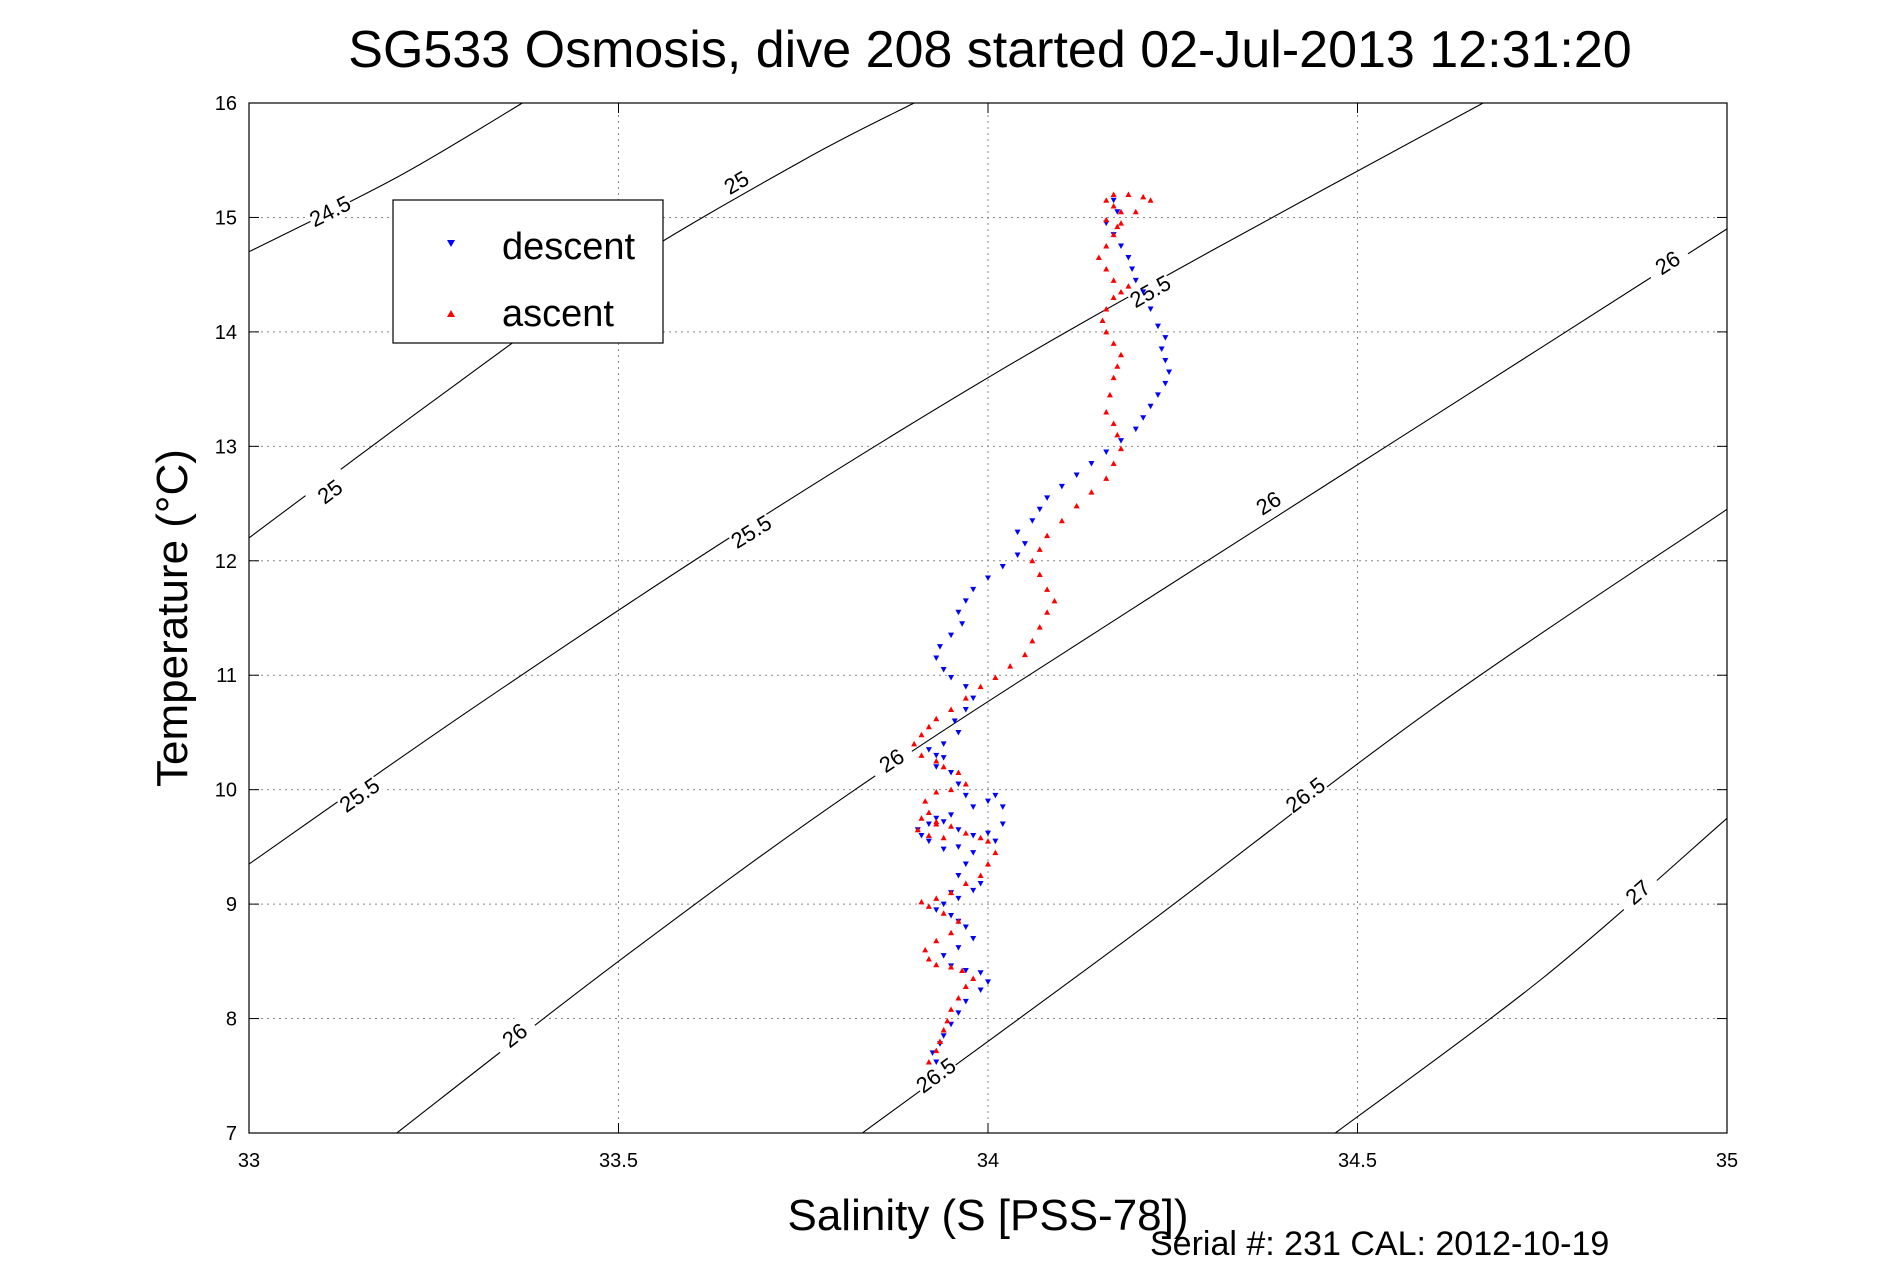  Describe the element at coordinates (226, 791) in the screenshot. I see `y-tick-label: 10` at that location.